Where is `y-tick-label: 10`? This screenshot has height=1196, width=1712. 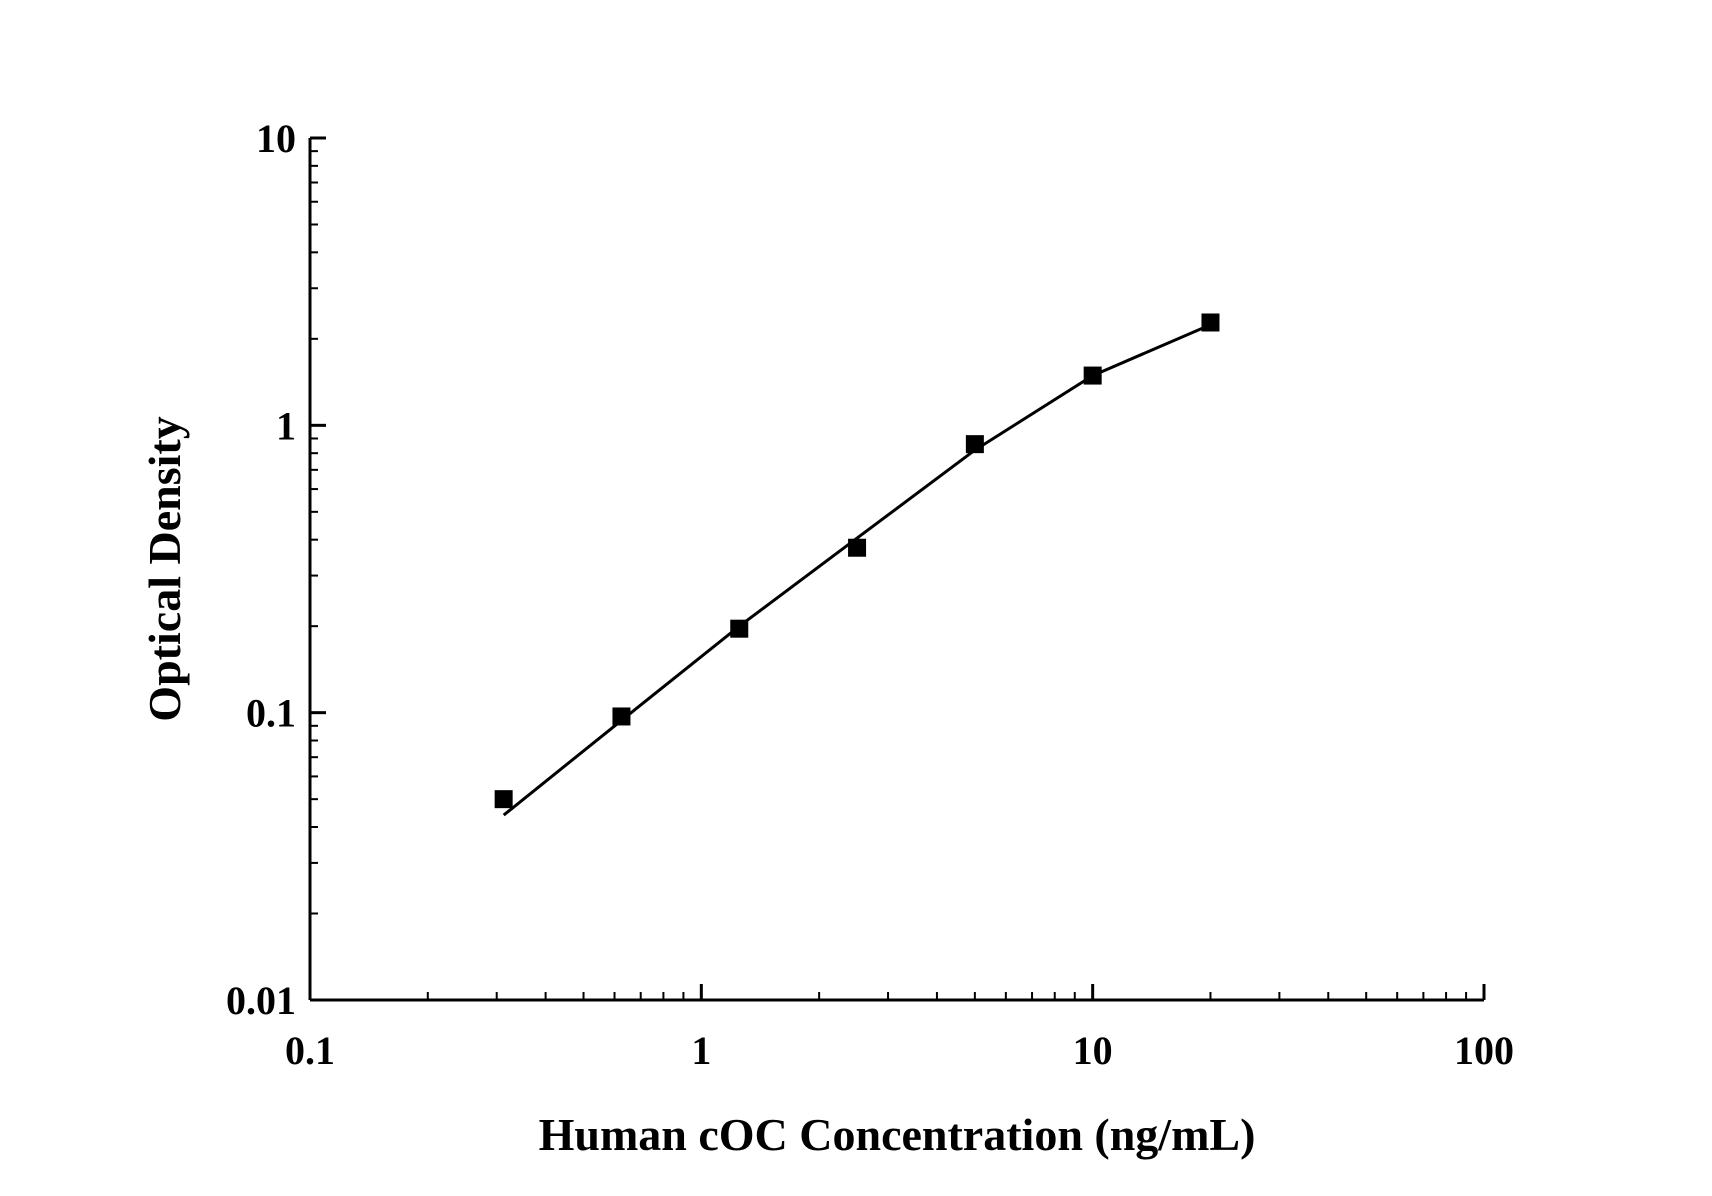 y-tick-label: 10 is located at coordinates (276, 138).